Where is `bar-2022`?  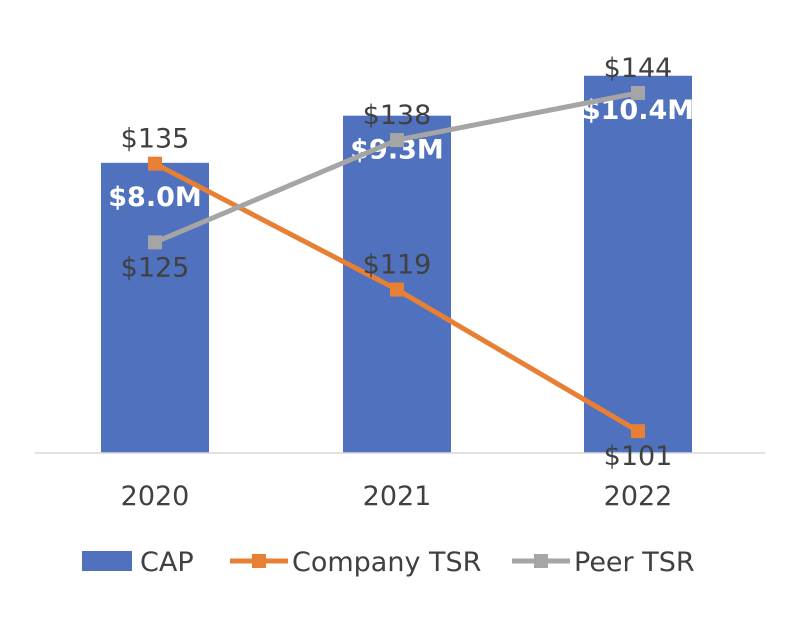 bar-2022 is located at coordinates (638, 264).